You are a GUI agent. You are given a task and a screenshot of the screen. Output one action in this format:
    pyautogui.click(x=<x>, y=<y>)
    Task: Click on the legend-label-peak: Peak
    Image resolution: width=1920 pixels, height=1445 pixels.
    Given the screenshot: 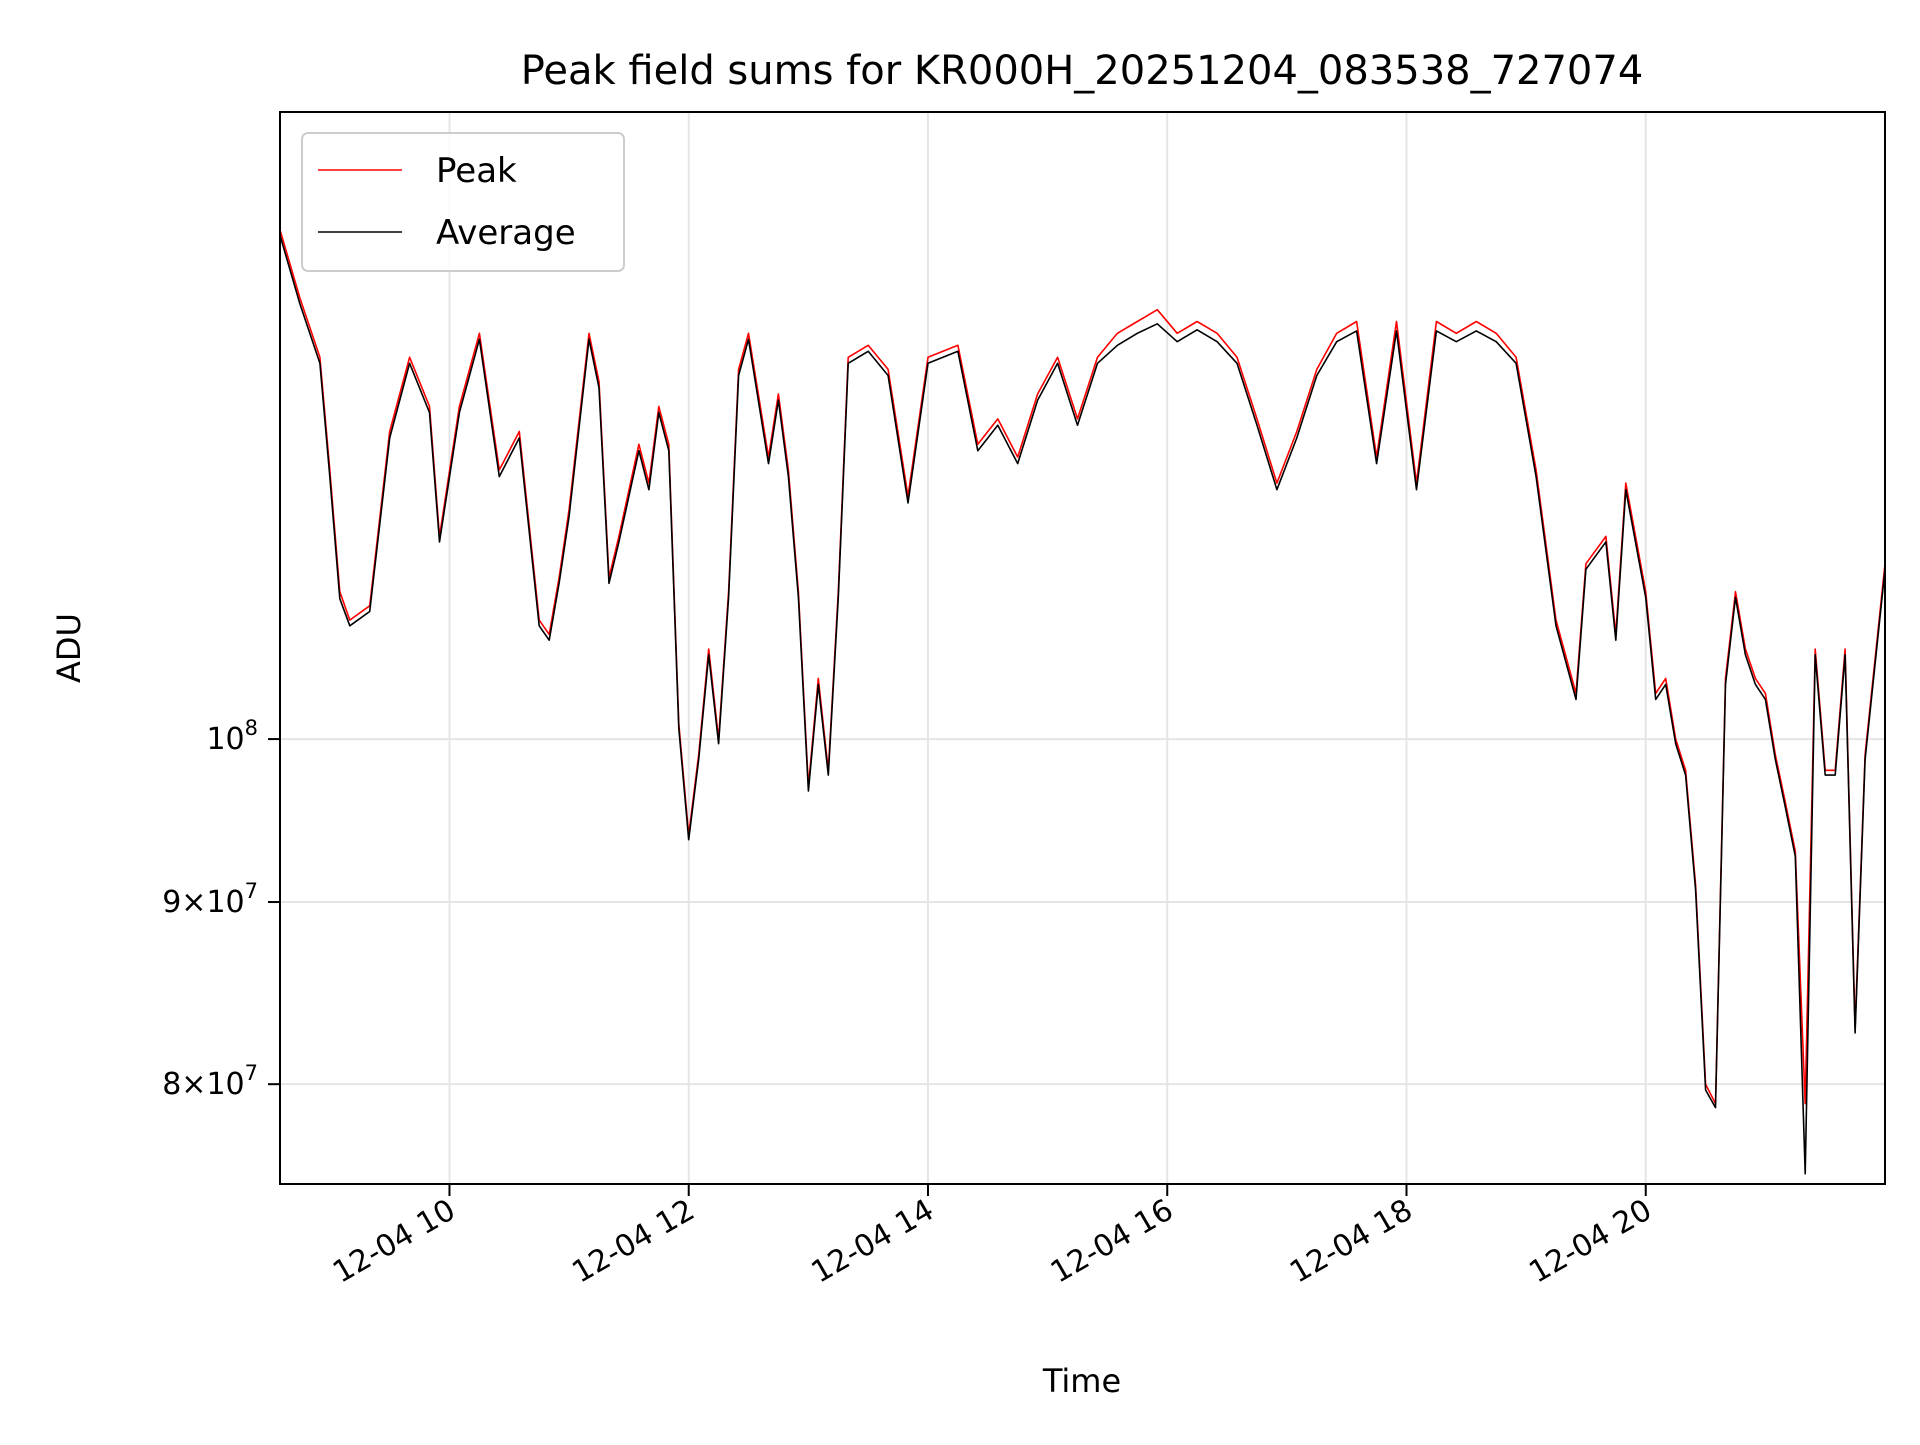 What is the action you would take?
    pyautogui.click(x=476, y=171)
    